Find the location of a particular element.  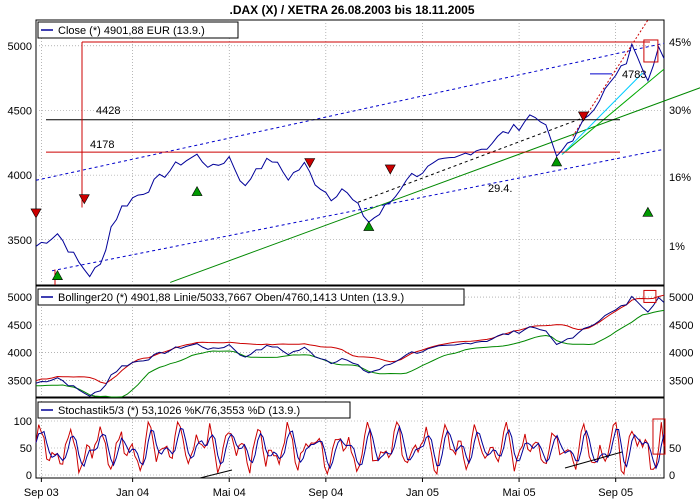

price-y-tick-label: 4500 is located at coordinates (20, 111).